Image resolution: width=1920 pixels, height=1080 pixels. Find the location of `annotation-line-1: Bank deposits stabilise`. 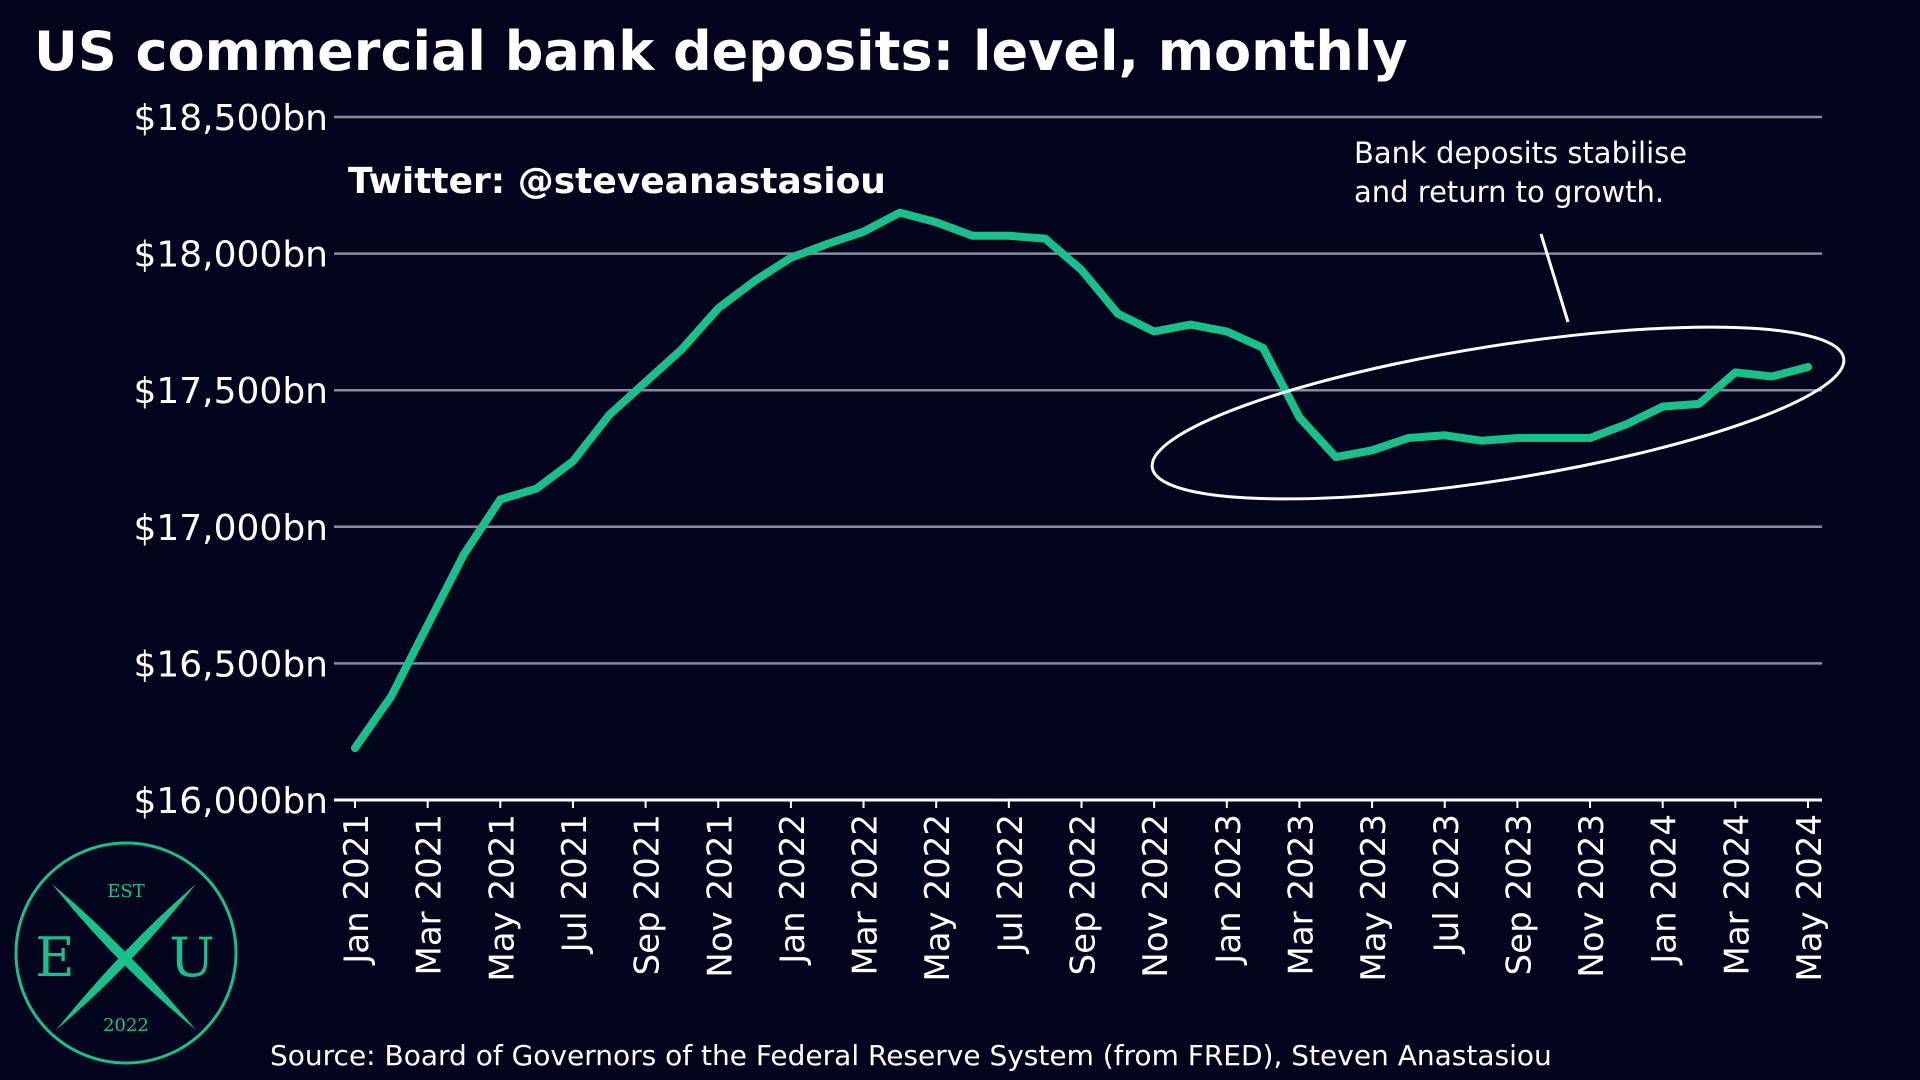

annotation-line-1: Bank deposits stabilise is located at coordinates (1520, 153).